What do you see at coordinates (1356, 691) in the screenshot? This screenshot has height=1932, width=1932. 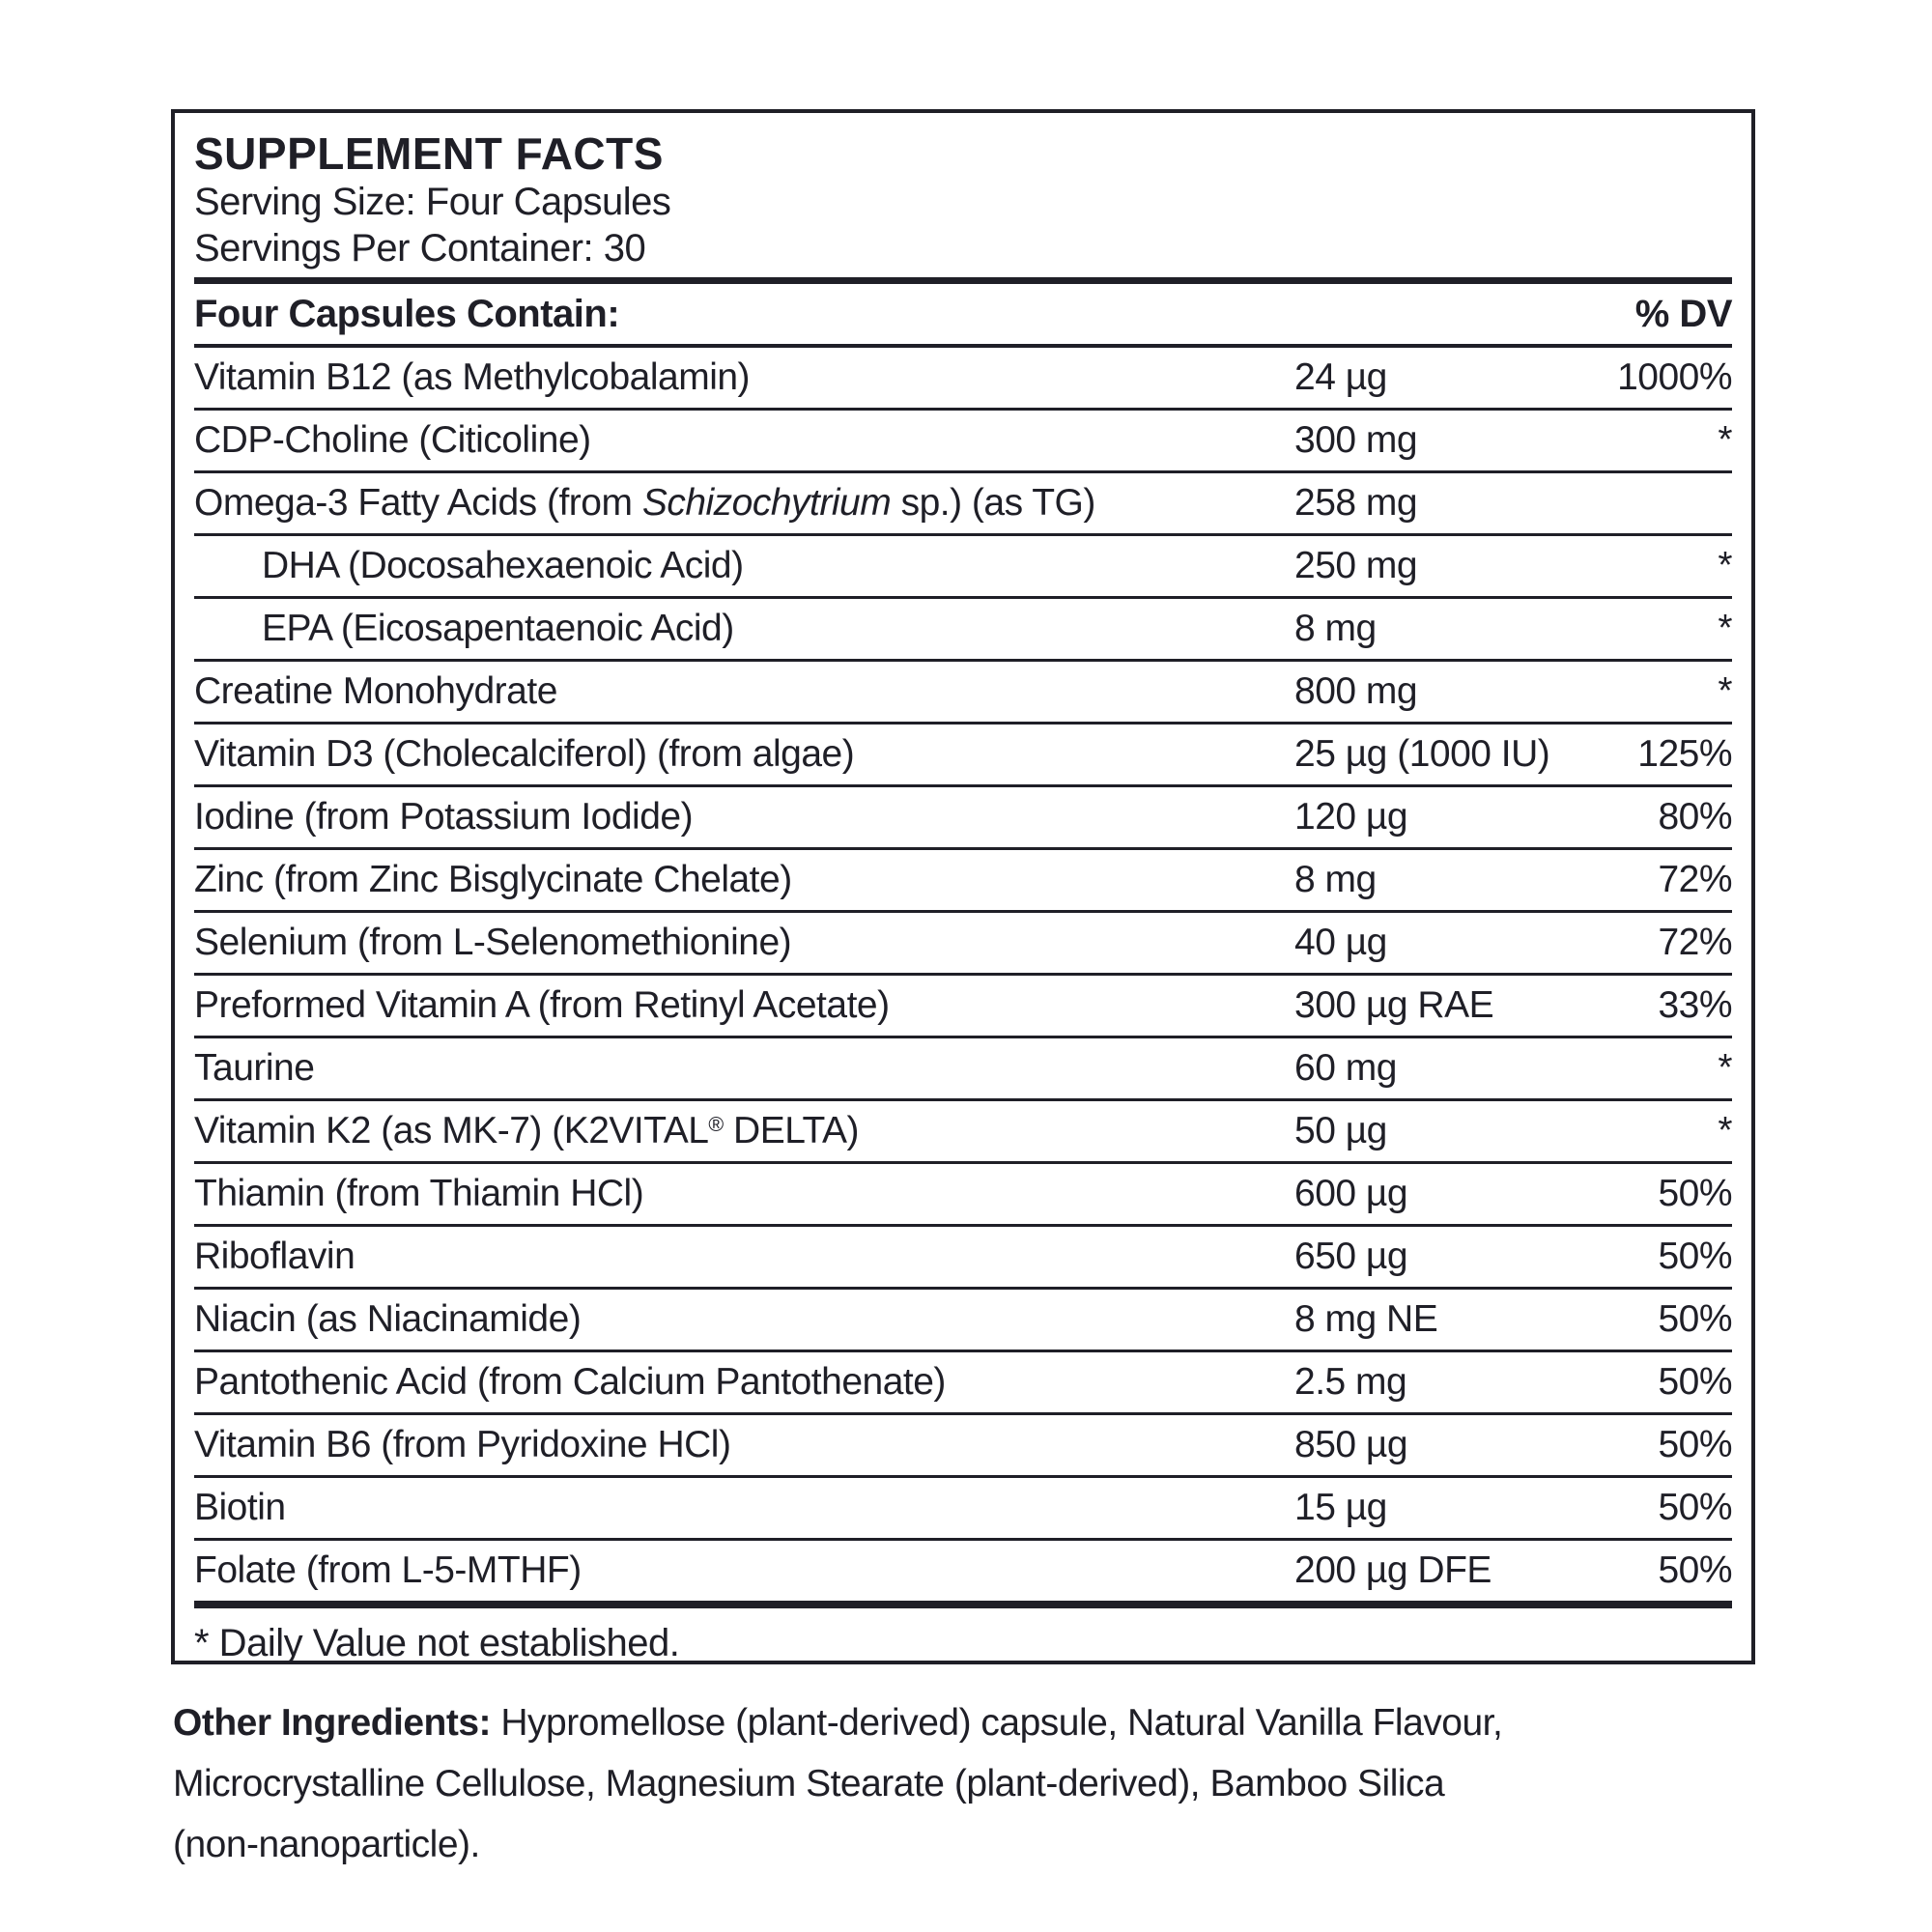 I see `ingredient-amount: 800 mg` at bounding box center [1356, 691].